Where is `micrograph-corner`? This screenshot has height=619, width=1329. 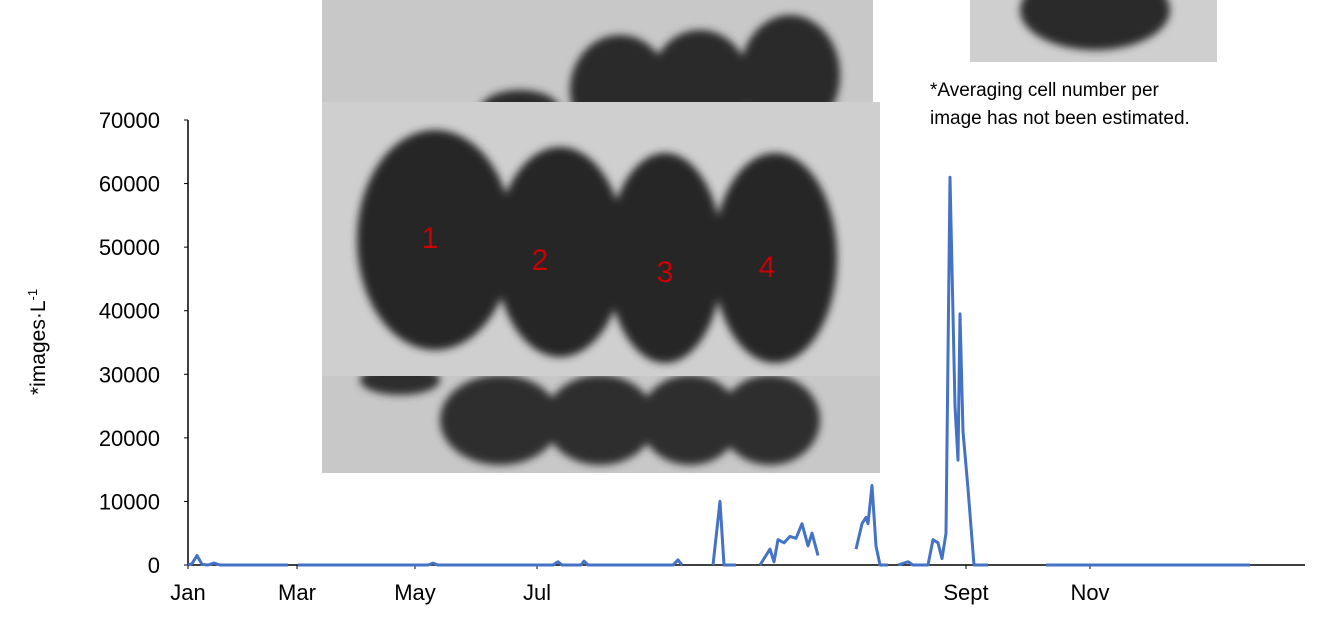 micrograph-corner is located at coordinates (1093, 31).